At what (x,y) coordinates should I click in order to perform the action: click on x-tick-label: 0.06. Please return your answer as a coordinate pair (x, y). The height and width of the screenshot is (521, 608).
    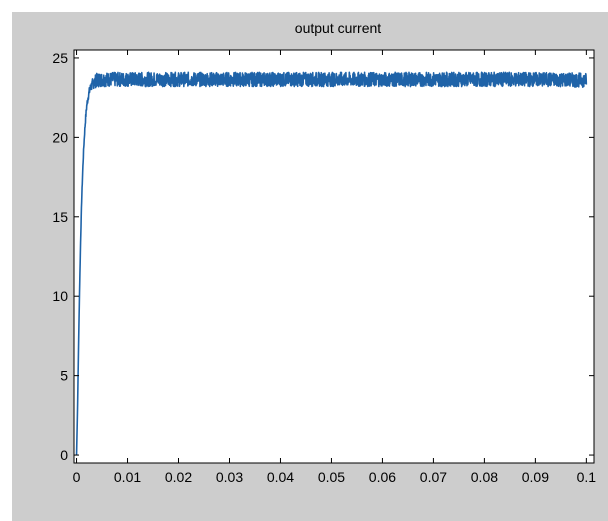
    Looking at the image, I should click on (382, 477).